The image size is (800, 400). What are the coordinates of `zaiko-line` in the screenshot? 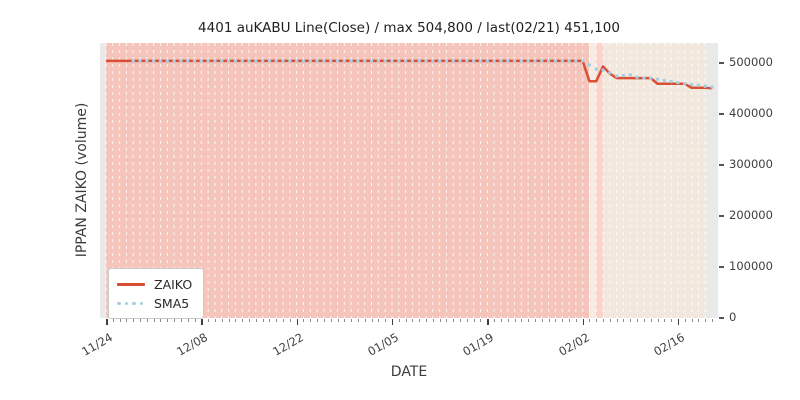 It's located at (409, 74).